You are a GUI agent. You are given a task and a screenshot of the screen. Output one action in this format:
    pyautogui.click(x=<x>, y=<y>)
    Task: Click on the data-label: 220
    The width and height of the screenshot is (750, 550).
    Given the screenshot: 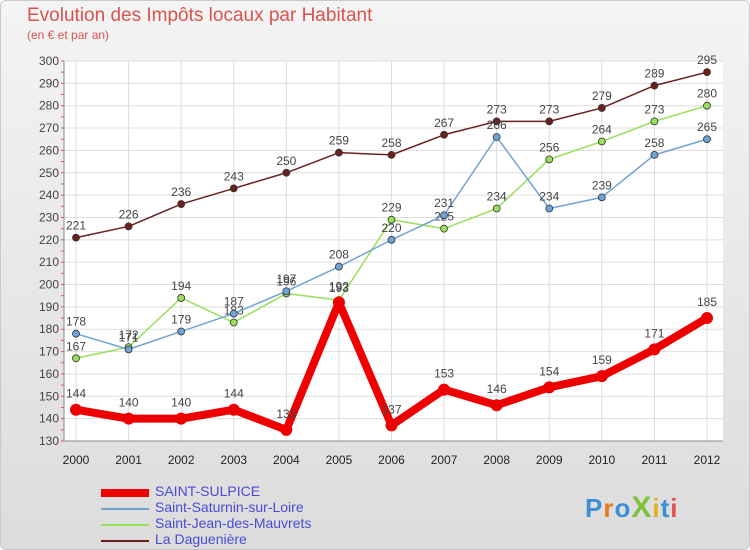 What is the action you would take?
    pyautogui.click(x=391, y=228)
    